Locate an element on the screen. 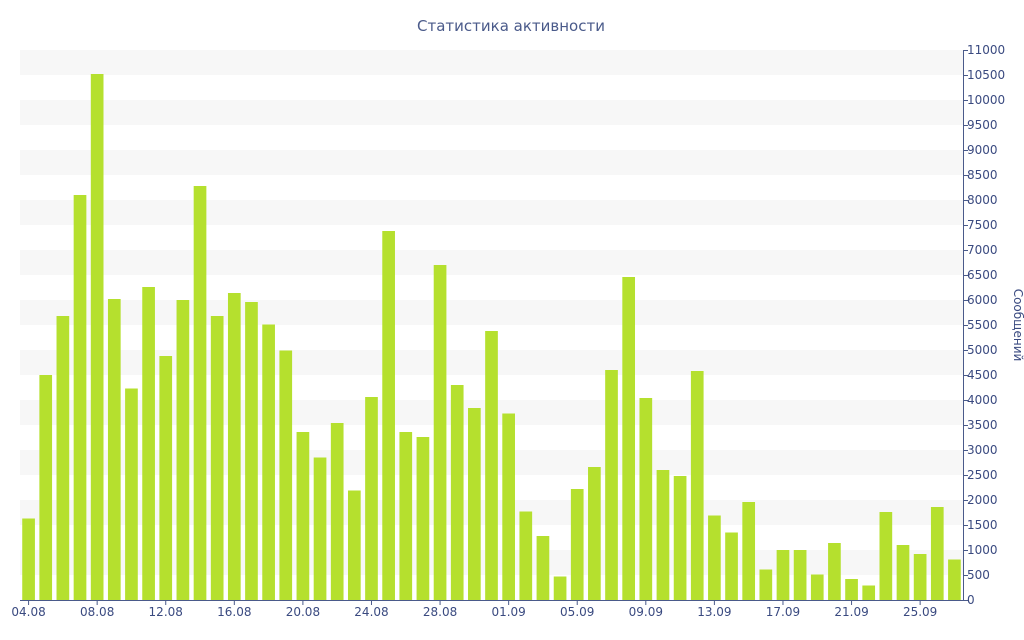 The width and height of the screenshot is (1024, 640). bar-19.09 is located at coordinates (817, 587).